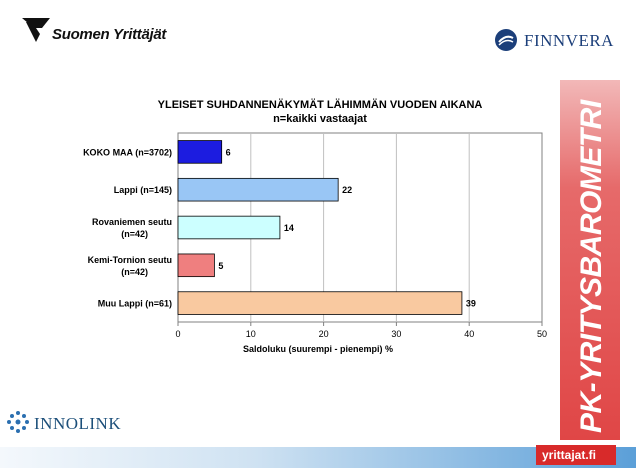 The width and height of the screenshot is (636, 468). Describe the element at coordinates (109, 34) in the screenshot. I see `suomen-yrittajat-logo-text: Suomen Yrittäjät` at that location.